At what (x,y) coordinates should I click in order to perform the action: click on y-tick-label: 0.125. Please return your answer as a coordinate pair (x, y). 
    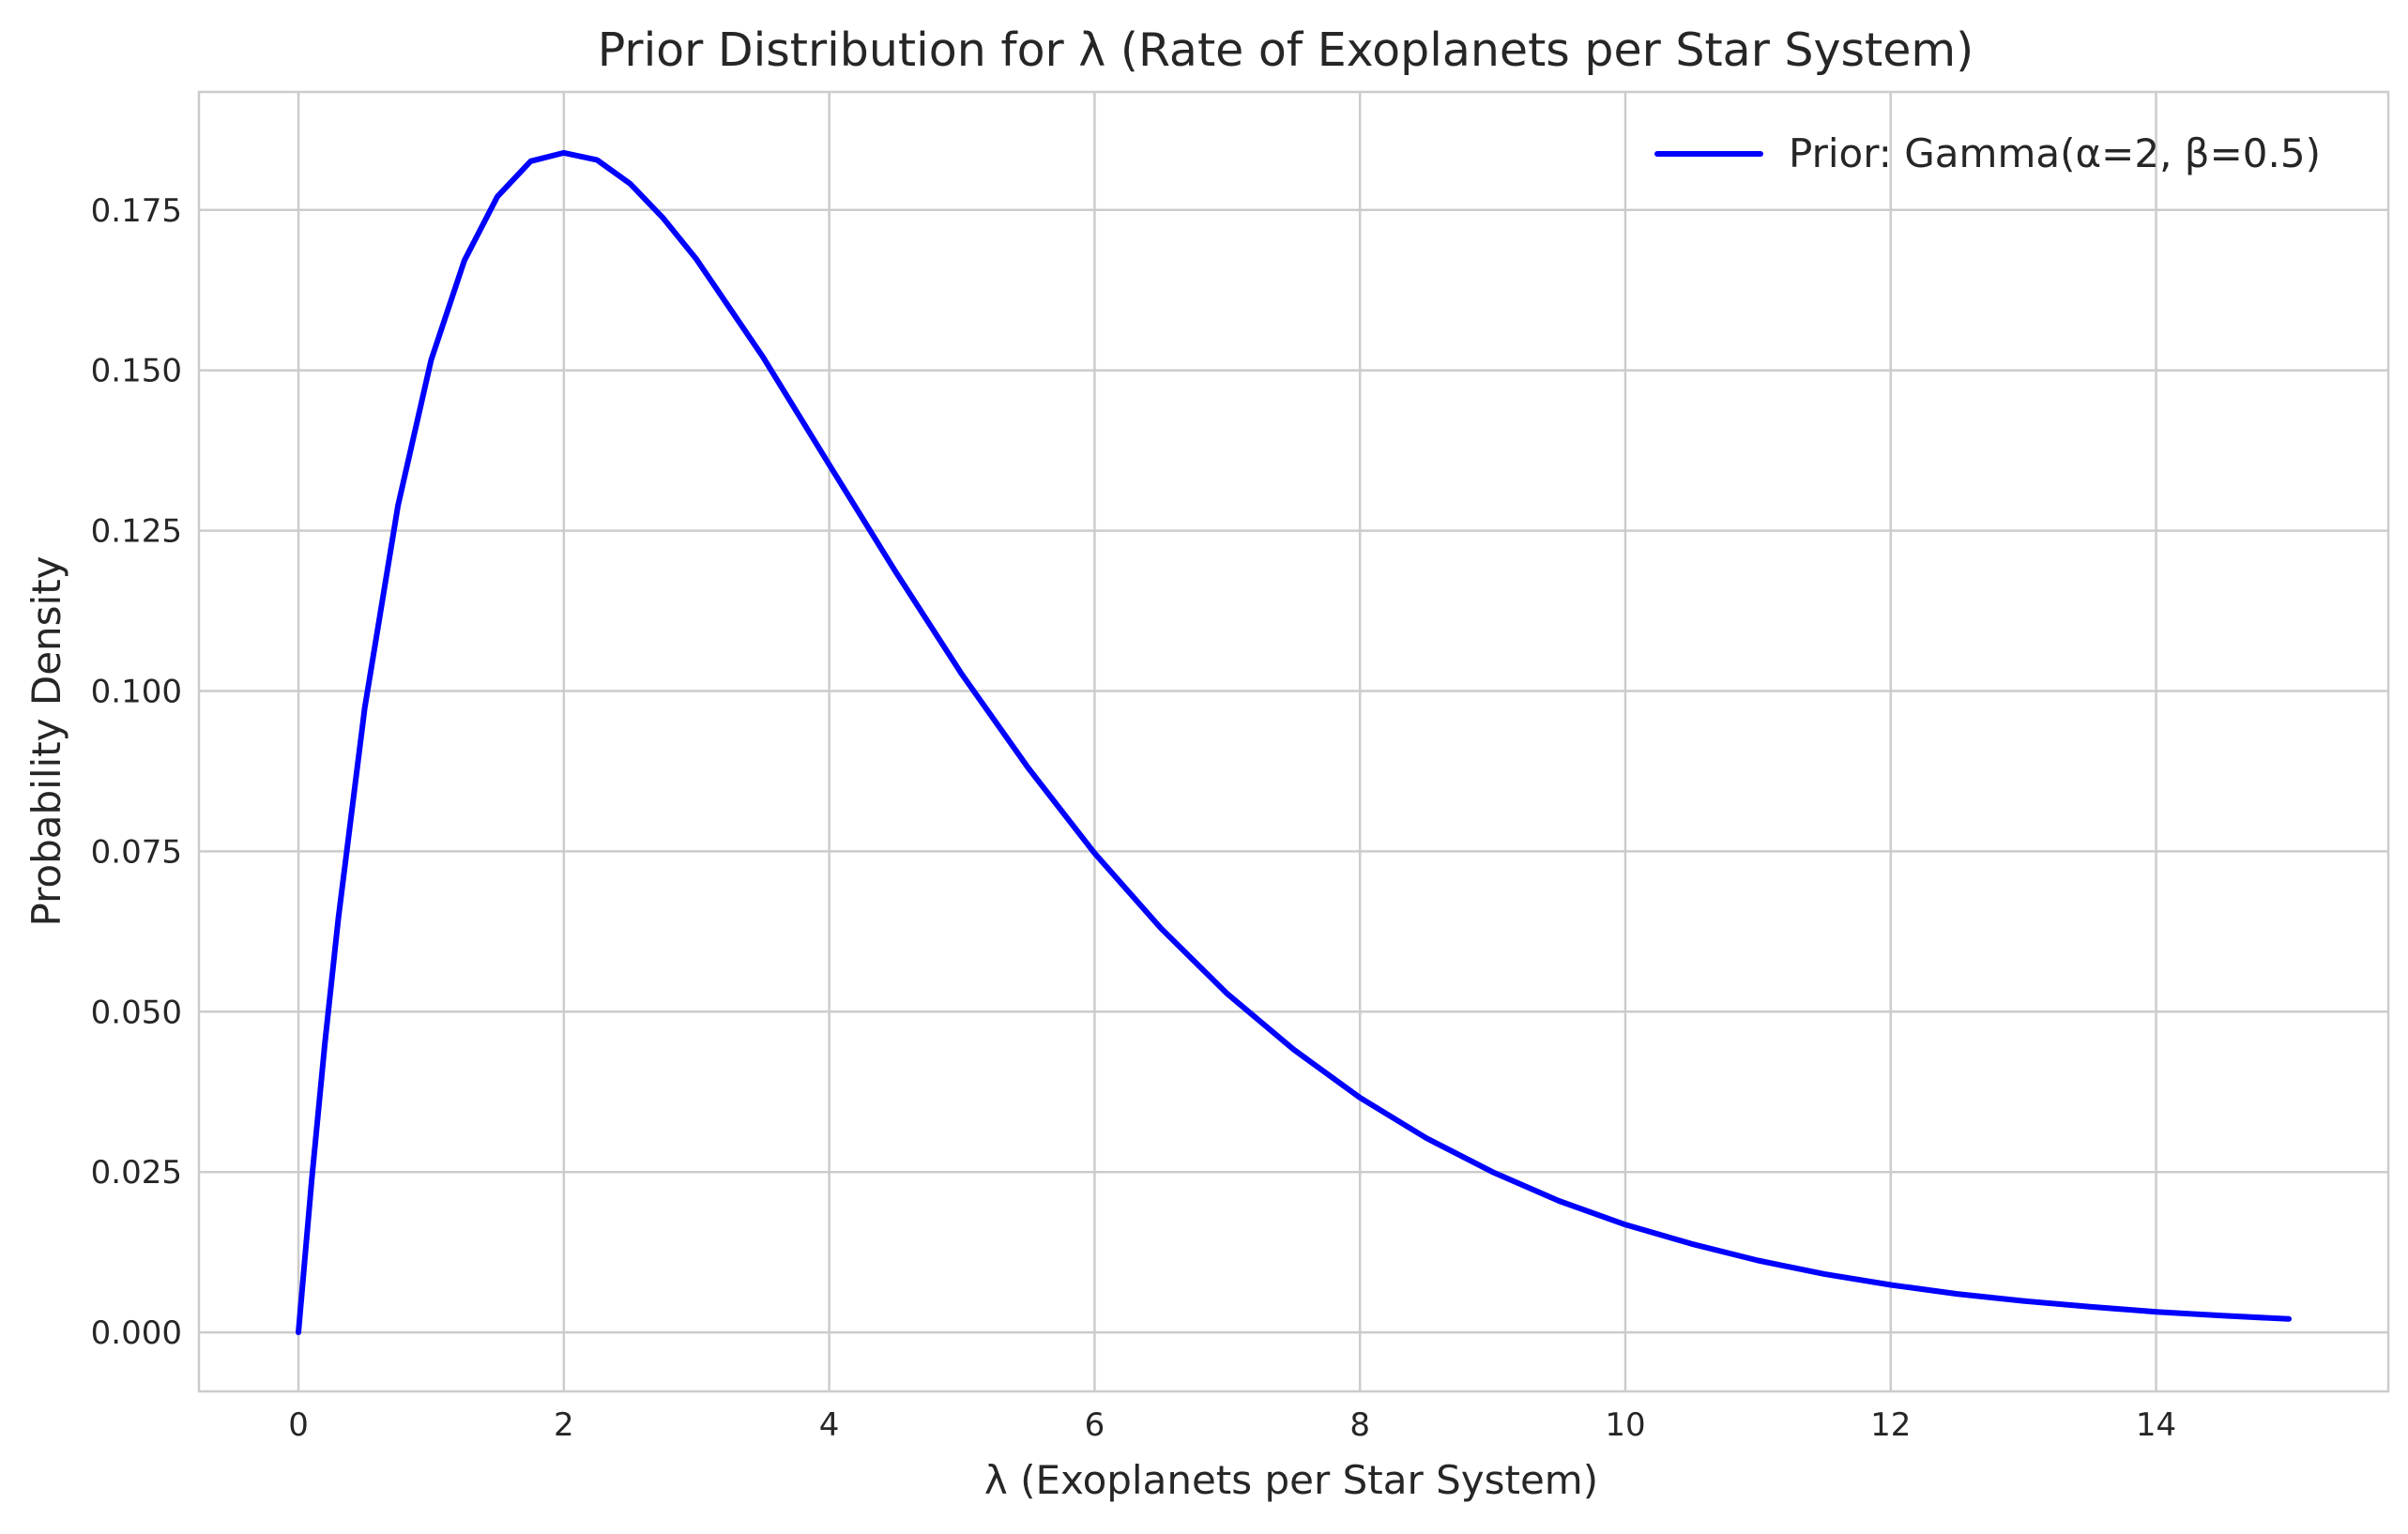
    Looking at the image, I should click on (136, 532).